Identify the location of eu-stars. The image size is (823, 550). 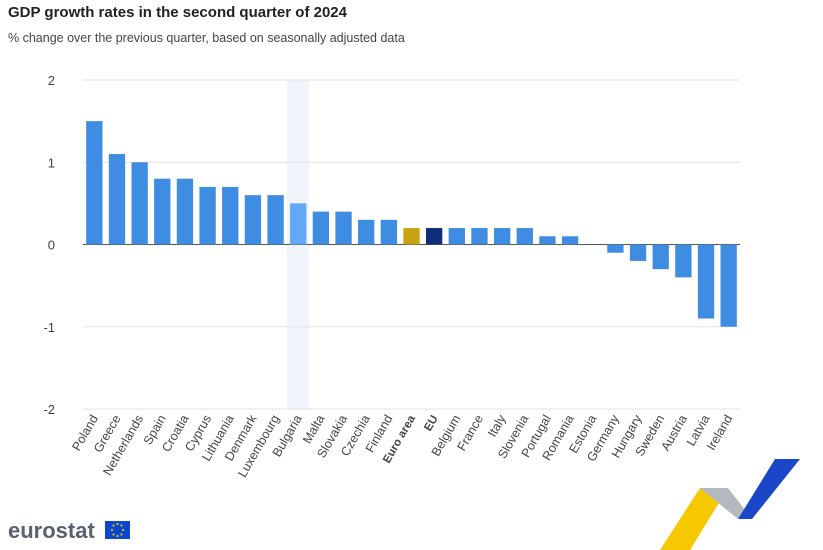
(117, 530).